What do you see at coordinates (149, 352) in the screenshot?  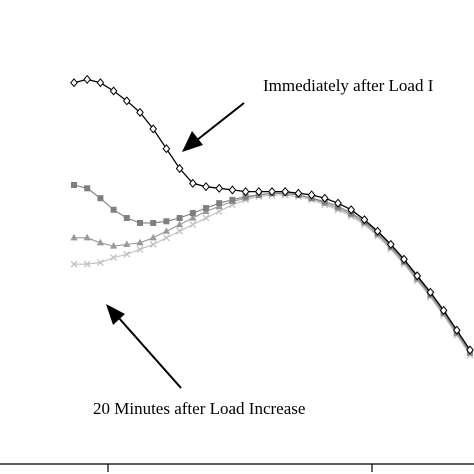 I see `annotation-20min-arrow` at bounding box center [149, 352].